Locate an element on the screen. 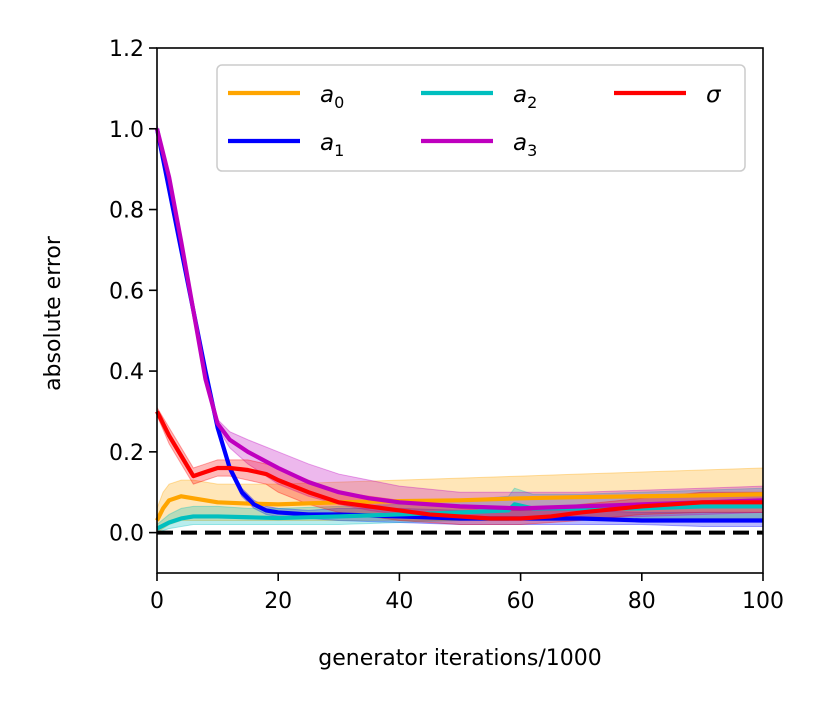 Image resolution: width=830 pixels, height=712 pixels. legend-label-subscript: 0 is located at coordinates (339, 102).